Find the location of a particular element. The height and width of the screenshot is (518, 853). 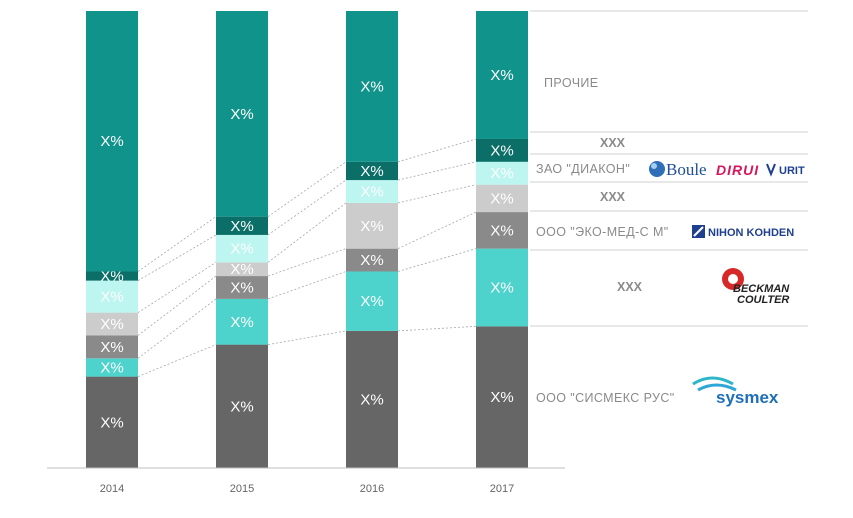

legend-xxx-grey: XXX is located at coordinates (613, 197).